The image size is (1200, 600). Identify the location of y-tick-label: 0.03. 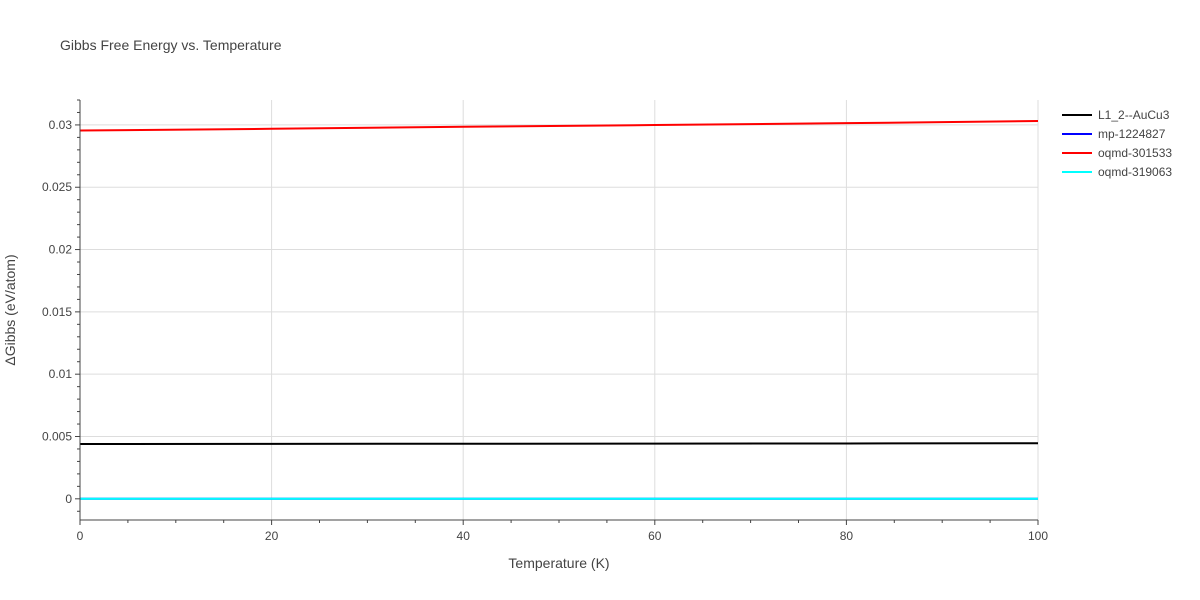
(61, 125).